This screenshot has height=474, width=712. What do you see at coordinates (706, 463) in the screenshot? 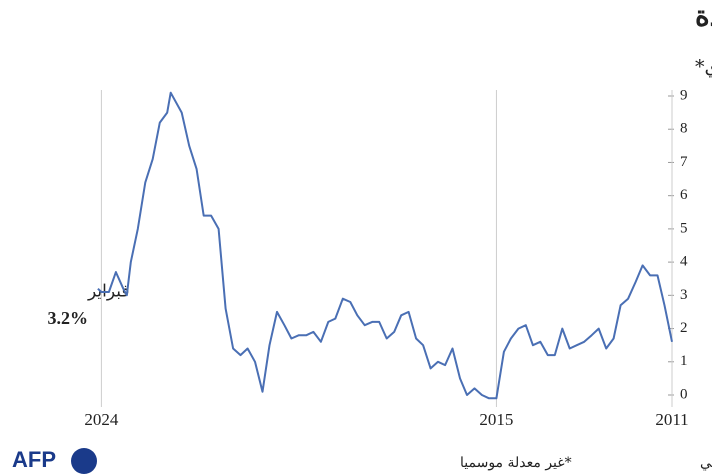
I see `source: المصدر: بنك الاحتياطي الفدرالي` at bounding box center [706, 463].